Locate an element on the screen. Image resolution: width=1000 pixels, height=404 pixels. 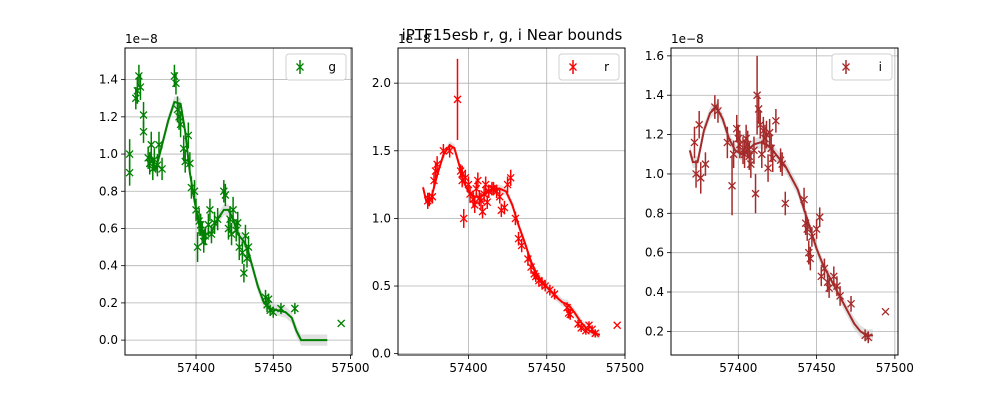
y-tick-label: 0.6 is located at coordinates (108, 228).